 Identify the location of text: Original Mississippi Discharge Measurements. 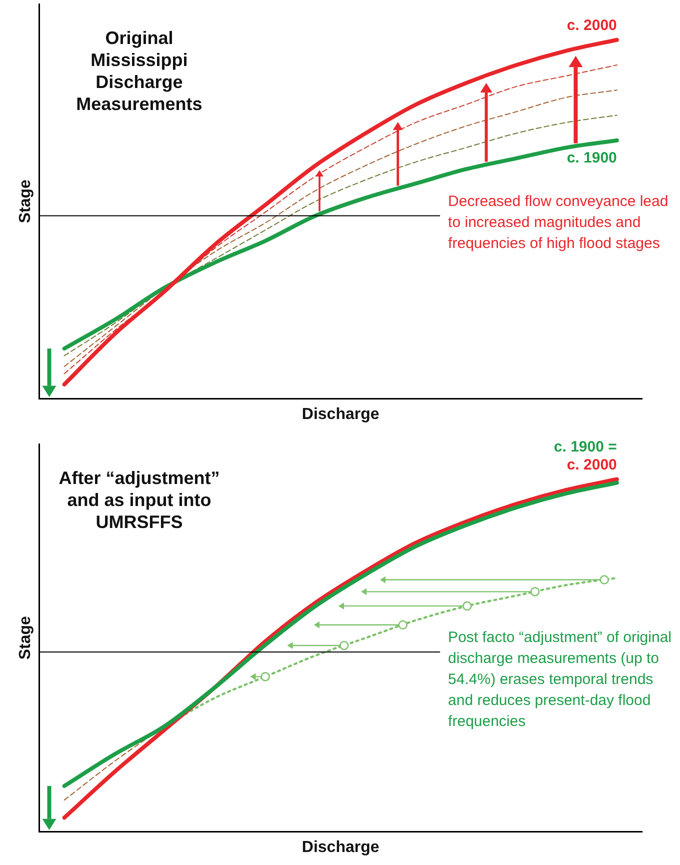
(139, 71).